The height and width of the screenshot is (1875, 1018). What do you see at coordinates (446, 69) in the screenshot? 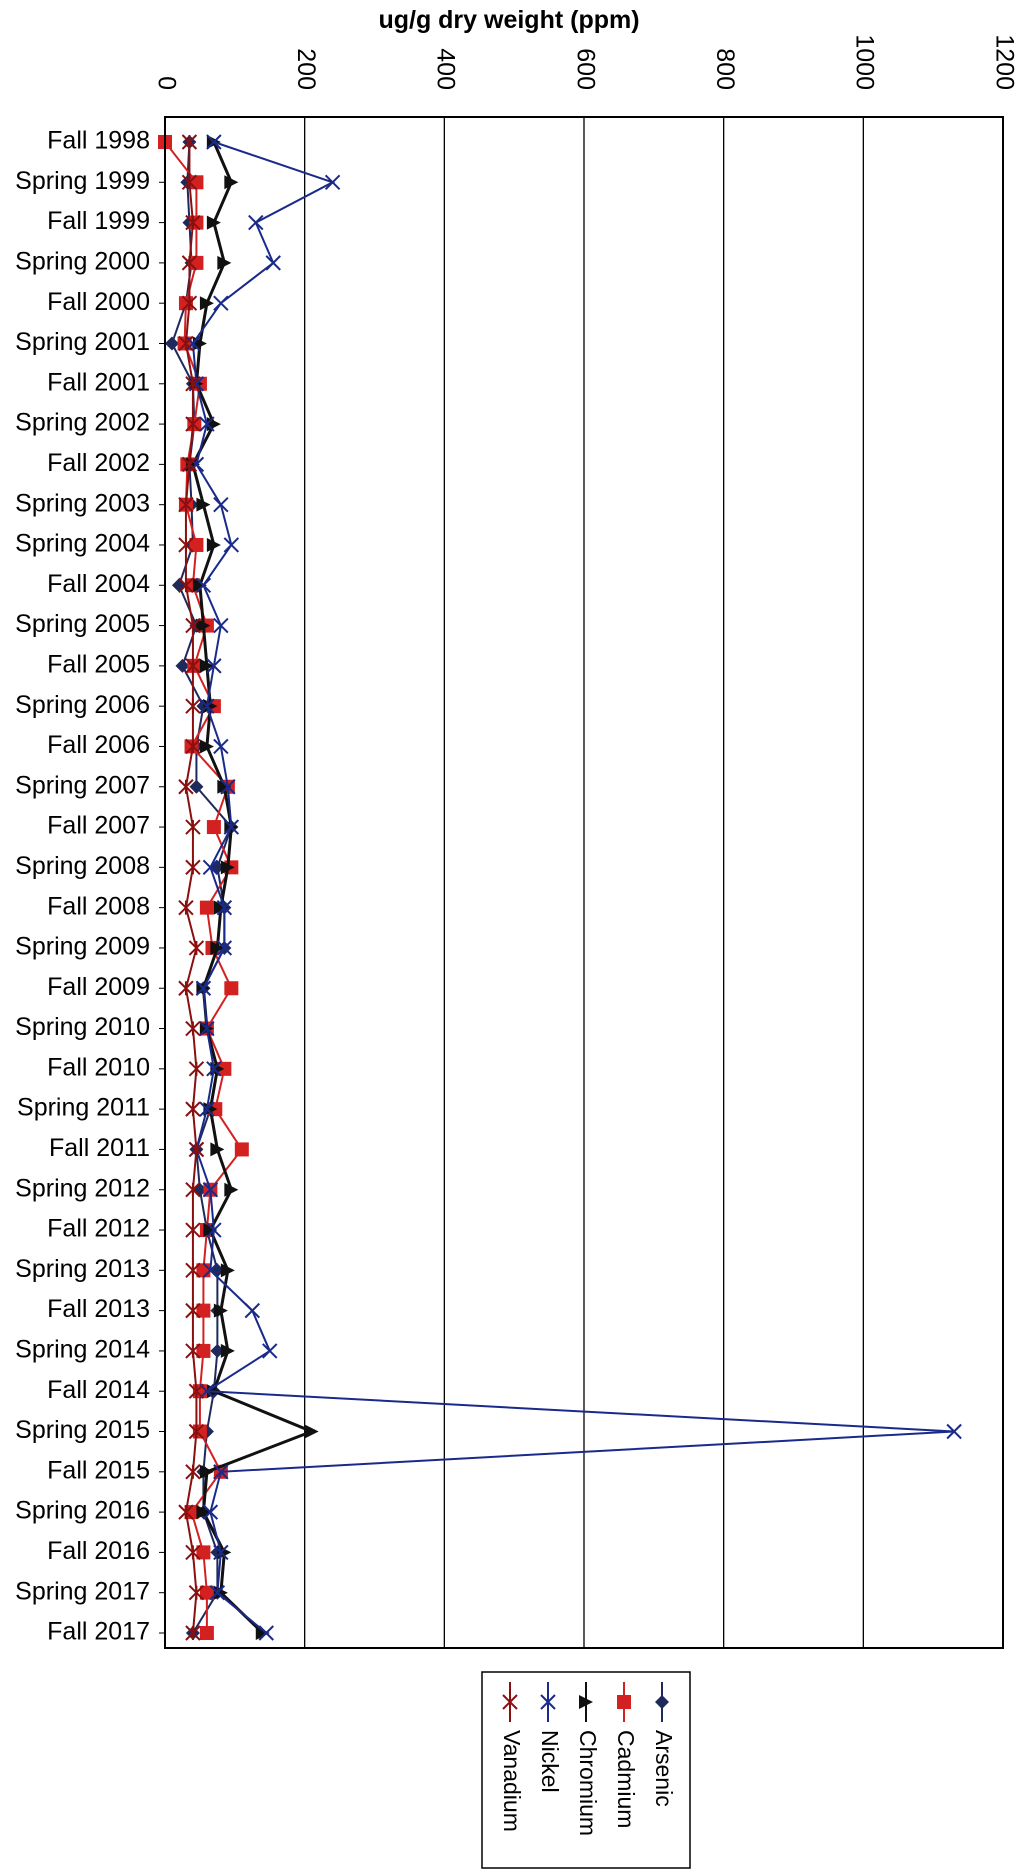
I see `x-tick-label: 400` at bounding box center [446, 69].